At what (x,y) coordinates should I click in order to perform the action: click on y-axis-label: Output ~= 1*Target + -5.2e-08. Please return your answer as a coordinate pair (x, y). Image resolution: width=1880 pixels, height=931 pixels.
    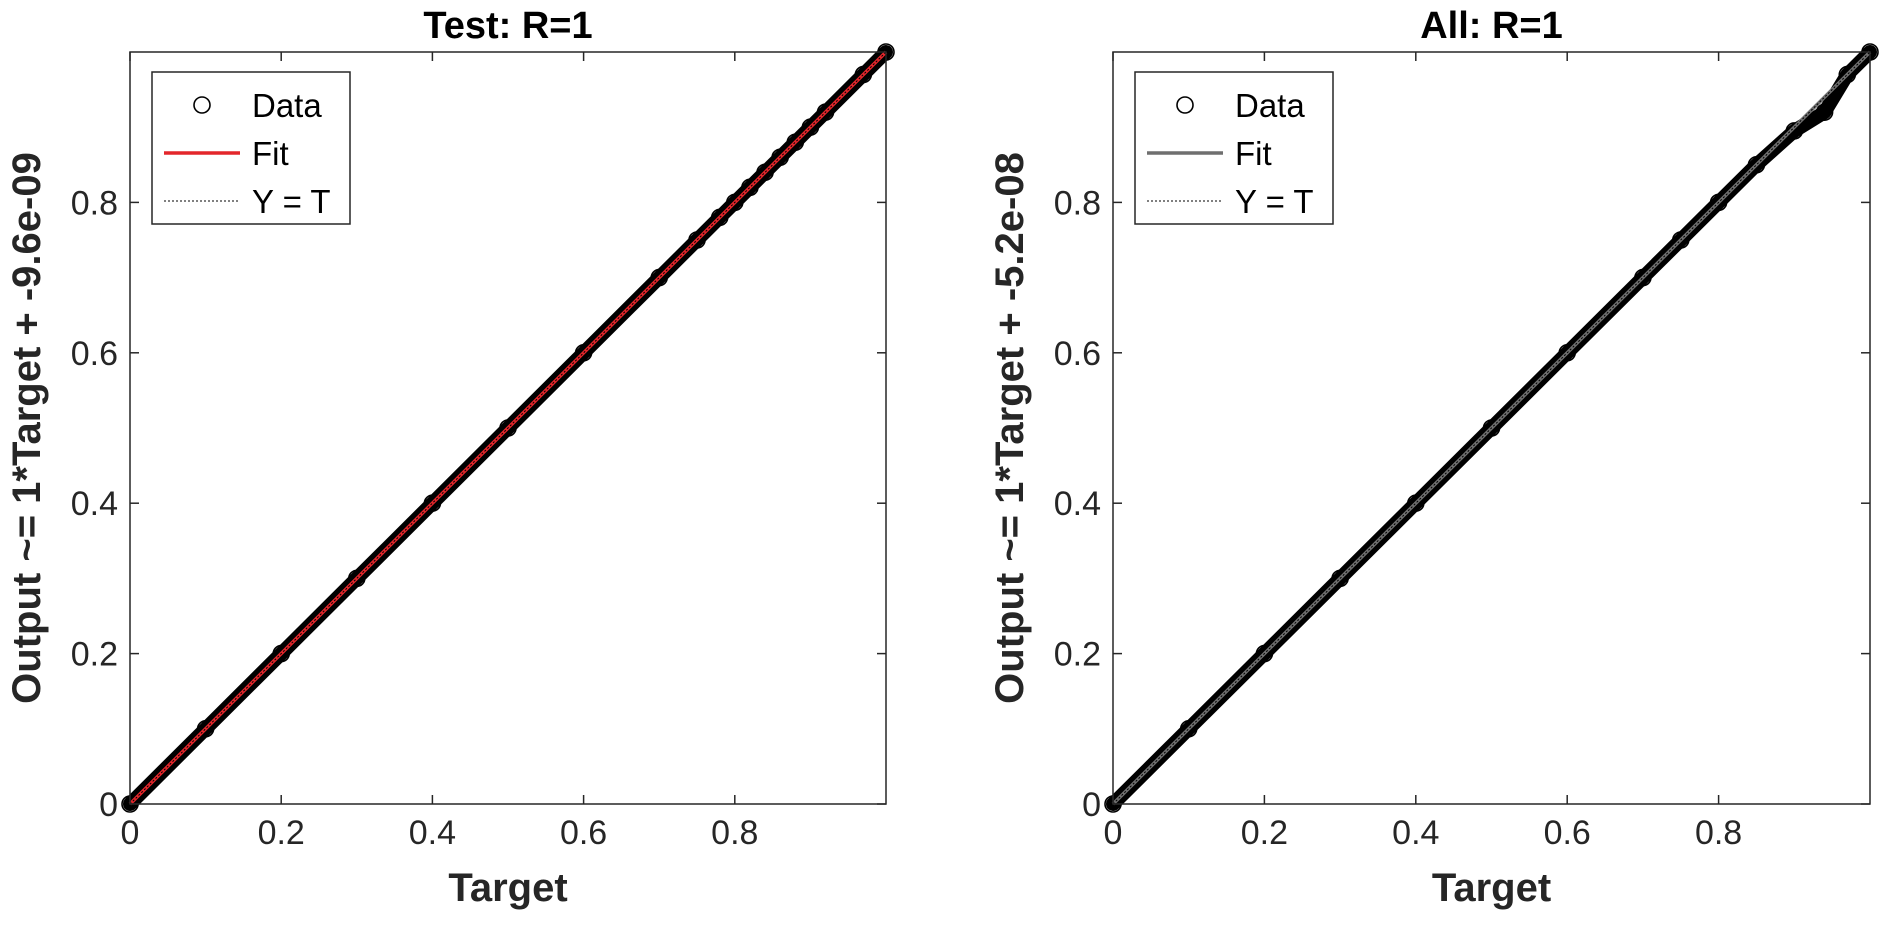
    Looking at the image, I should click on (1010, 428).